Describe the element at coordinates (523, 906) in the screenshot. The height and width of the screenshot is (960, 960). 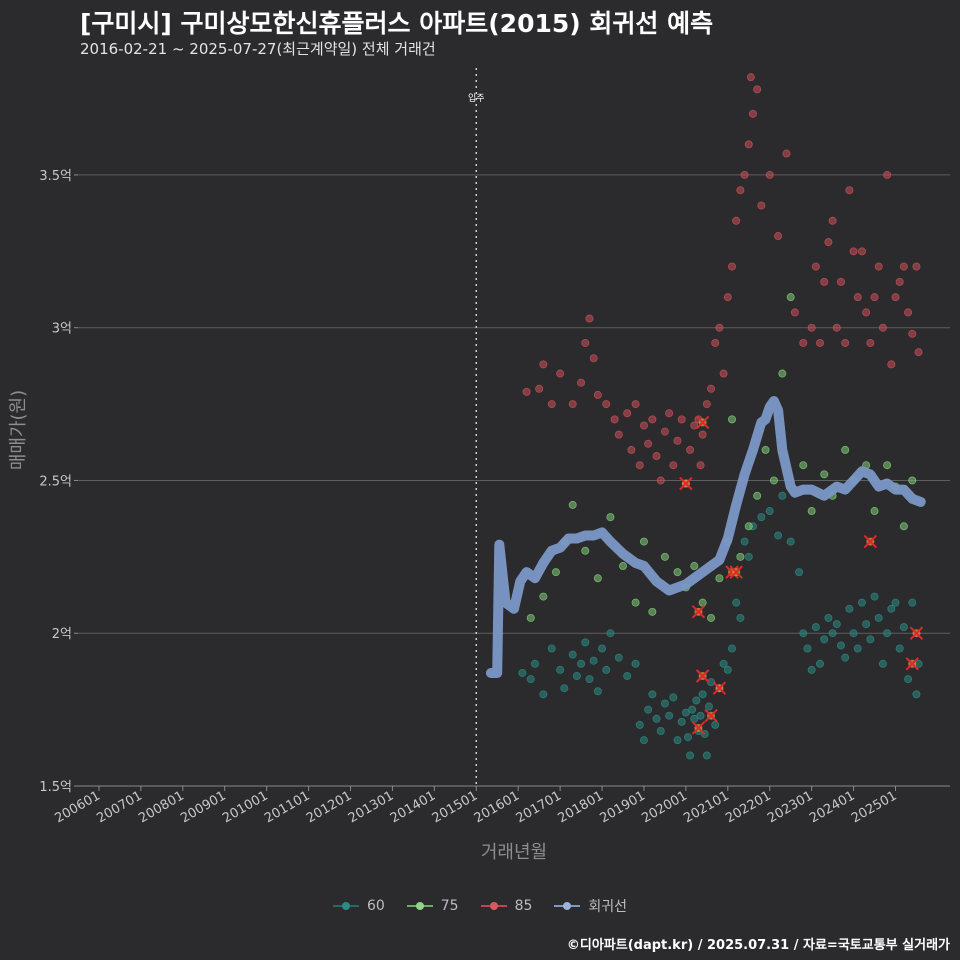
I see `legend-label-85: 85` at that location.